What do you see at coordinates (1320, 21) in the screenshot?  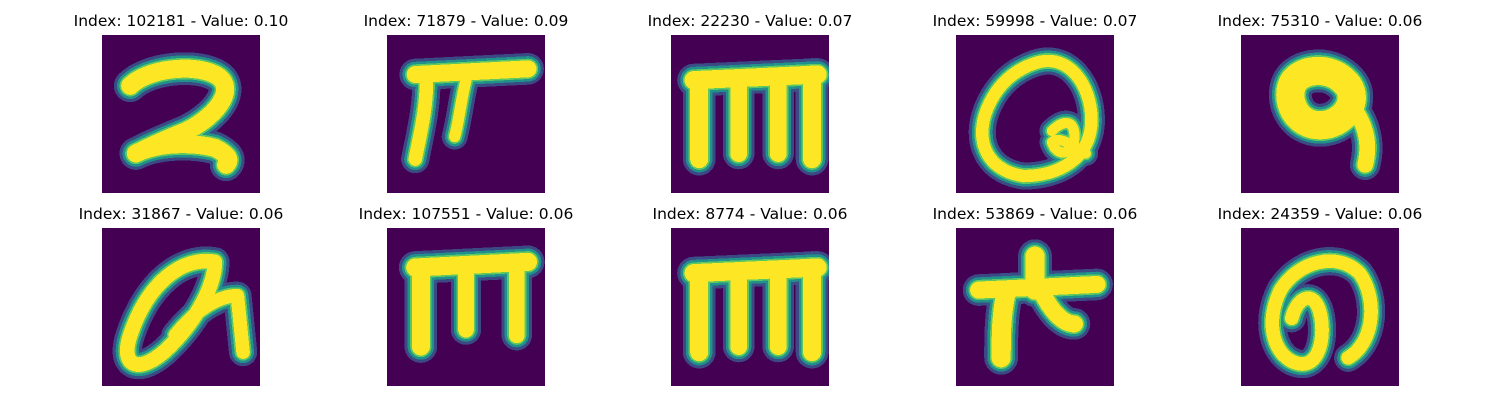 I see `panel-title: Index: 75310 - Value: 0.06` at bounding box center [1320, 21].